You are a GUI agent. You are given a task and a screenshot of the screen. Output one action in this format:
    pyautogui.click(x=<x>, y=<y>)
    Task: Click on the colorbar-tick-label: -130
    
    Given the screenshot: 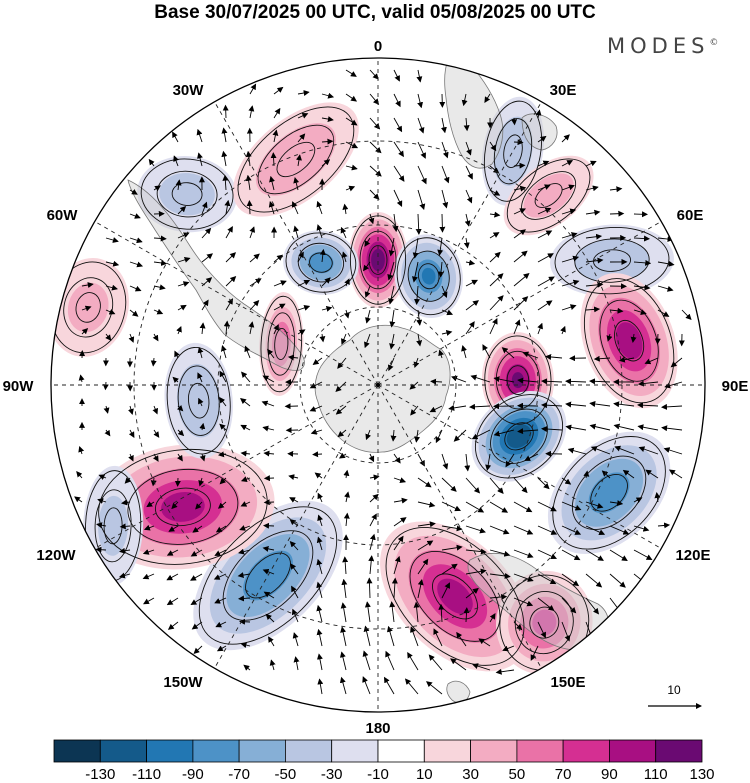 What is the action you would take?
    pyautogui.click(x=100, y=774)
    